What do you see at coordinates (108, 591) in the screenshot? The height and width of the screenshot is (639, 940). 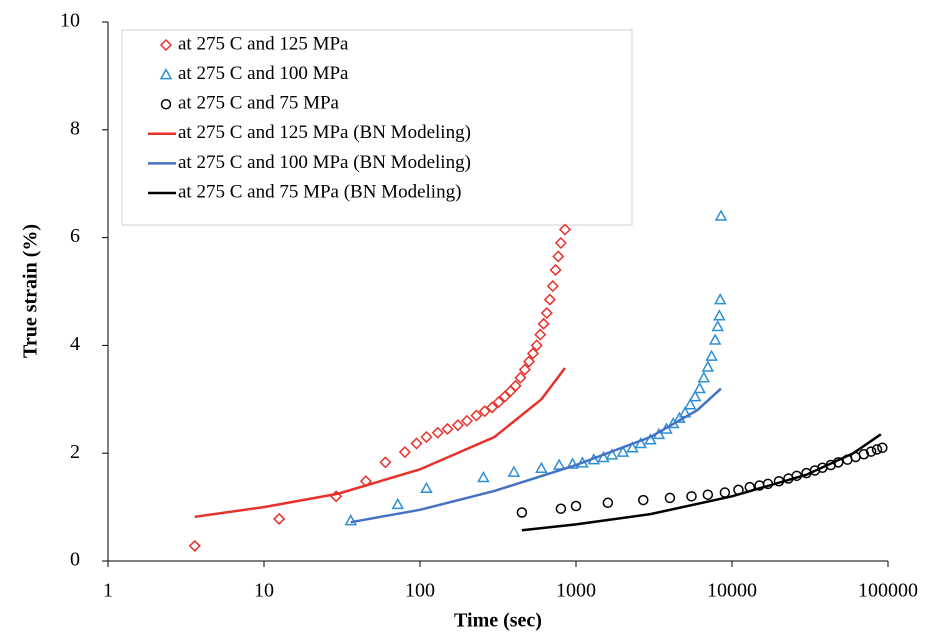 I see `x-tick-label: 1` at bounding box center [108, 591].